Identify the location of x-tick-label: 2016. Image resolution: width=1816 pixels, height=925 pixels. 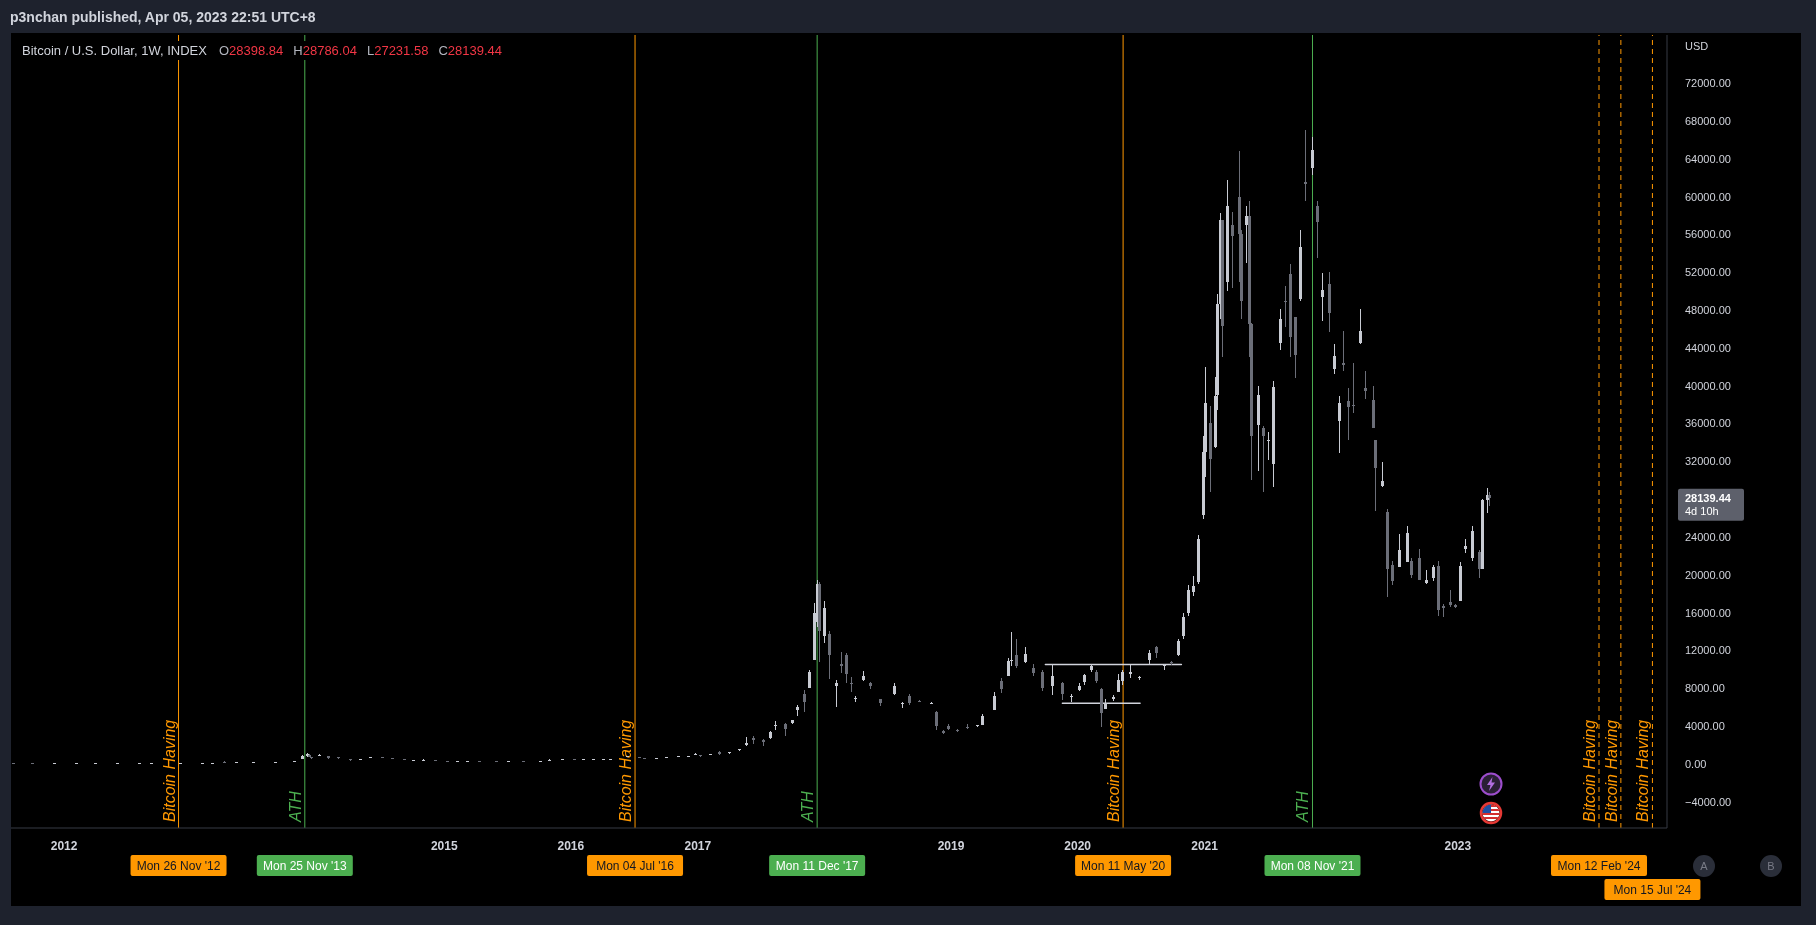
(571, 846).